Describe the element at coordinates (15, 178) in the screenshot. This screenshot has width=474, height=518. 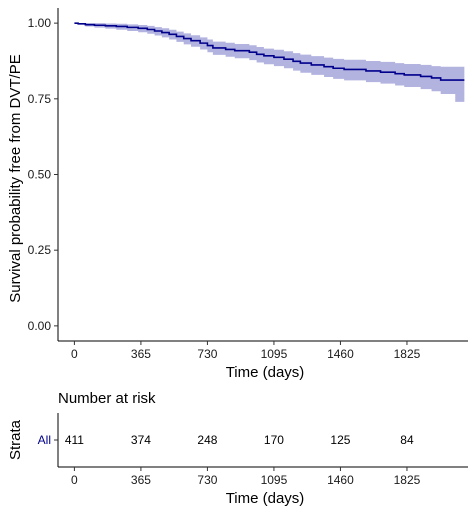
I see `y-axis-title: Survival probability free from DVT/PE` at that location.